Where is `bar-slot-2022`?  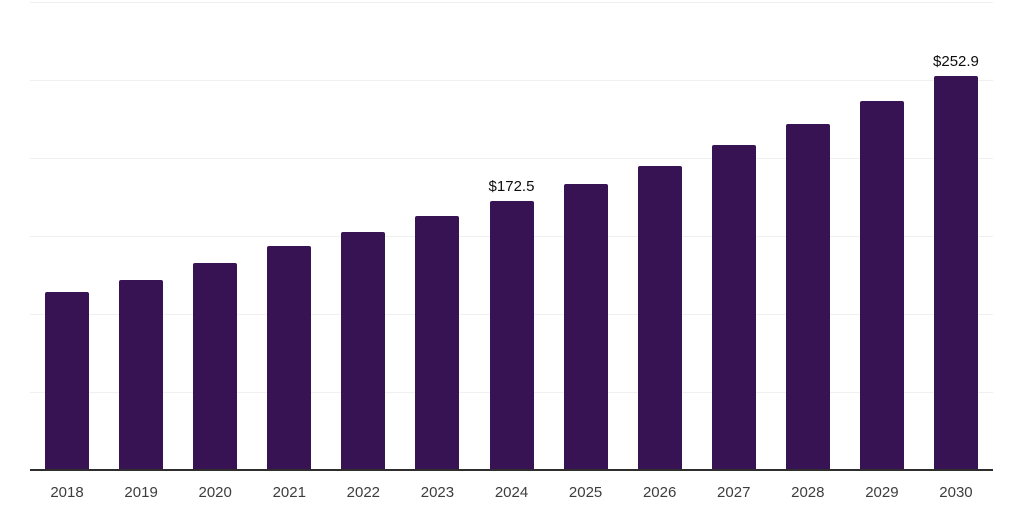 bar-slot-2022 is located at coordinates (363, 236).